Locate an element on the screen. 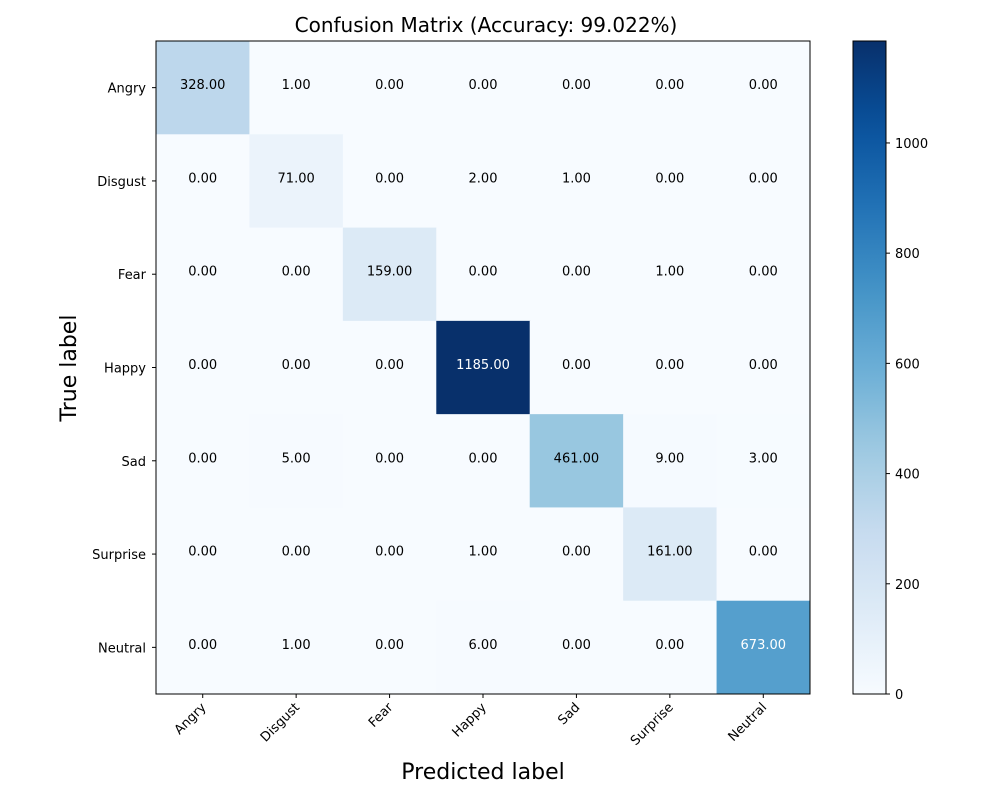  y-tick-label: Fear is located at coordinates (132, 275).